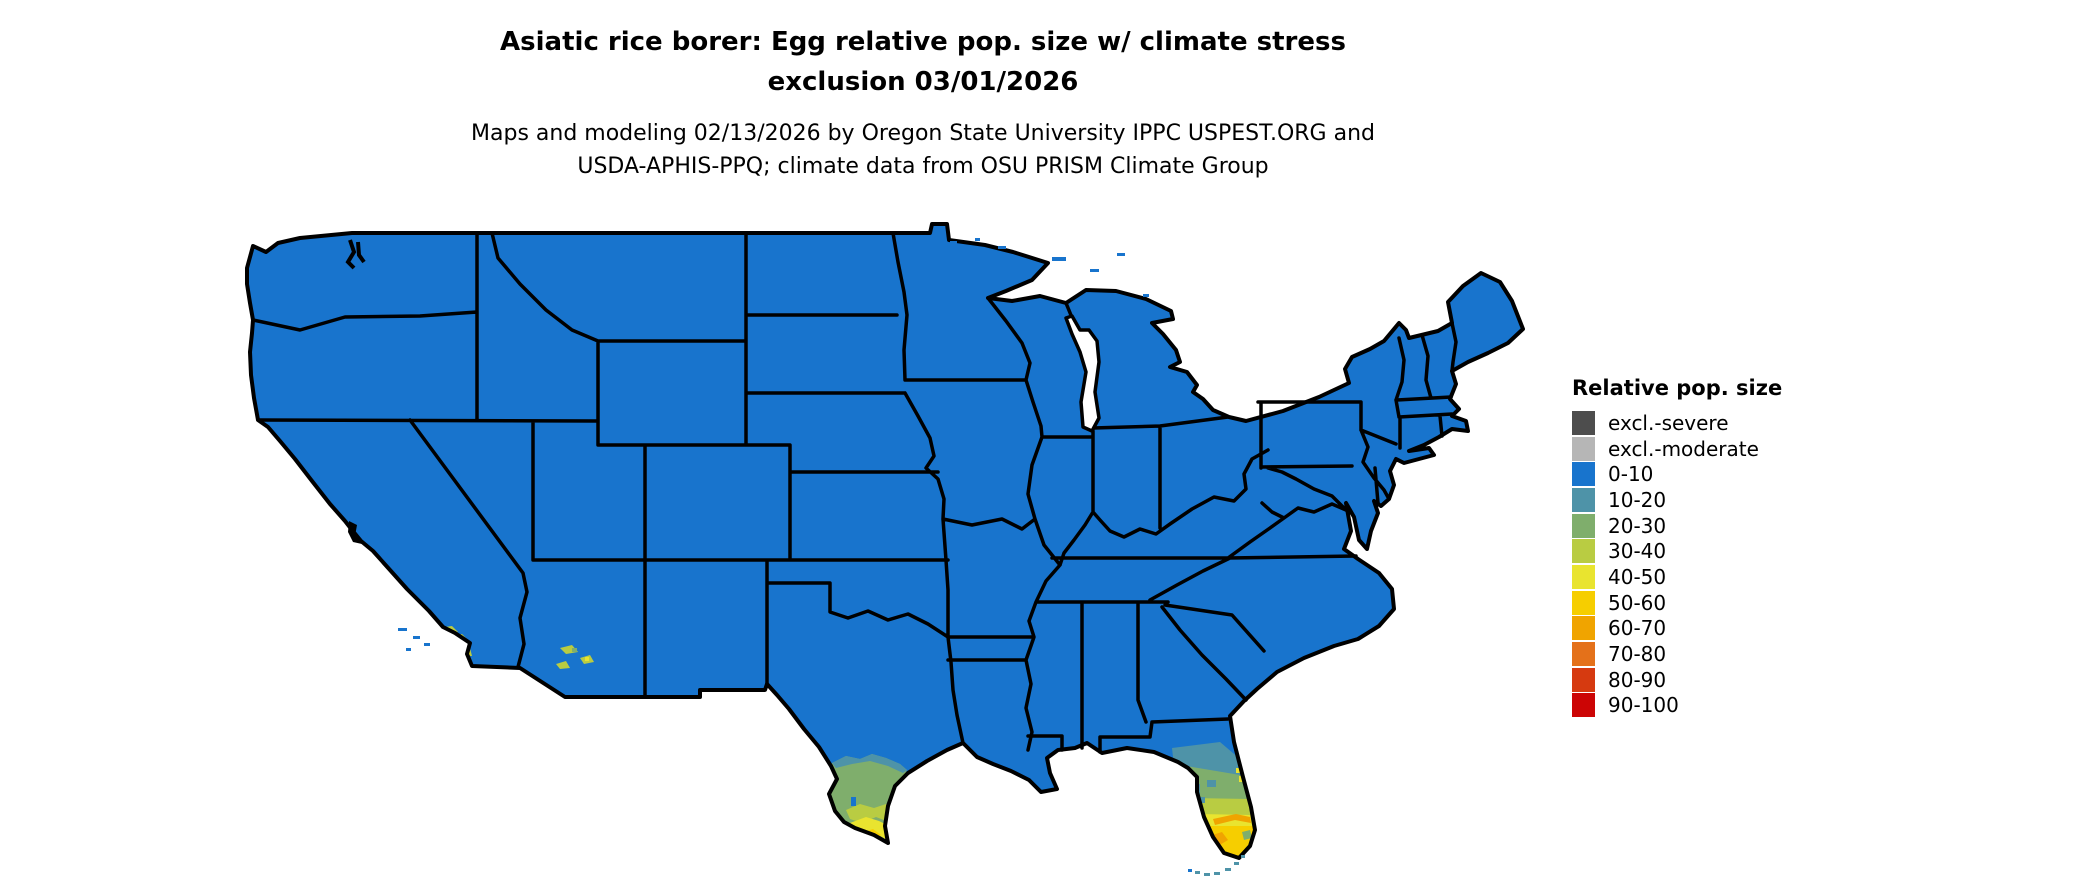 The image size is (2100, 892). I want to click on legend-label: 0-10, so click(1631, 474).